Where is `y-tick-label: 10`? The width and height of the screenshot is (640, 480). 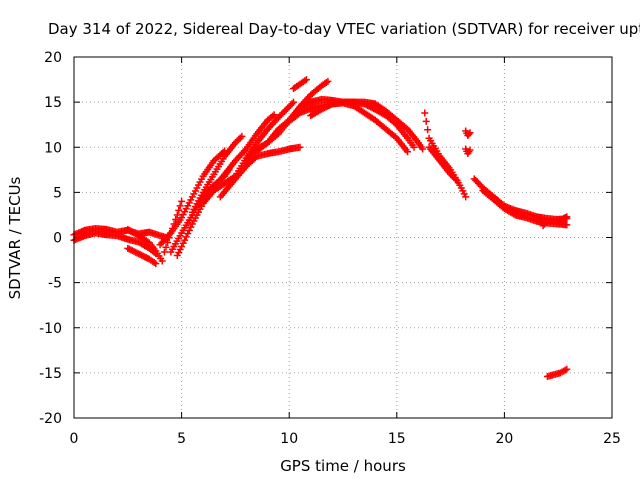 y-tick-label: 10 is located at coordinates (53, 148).